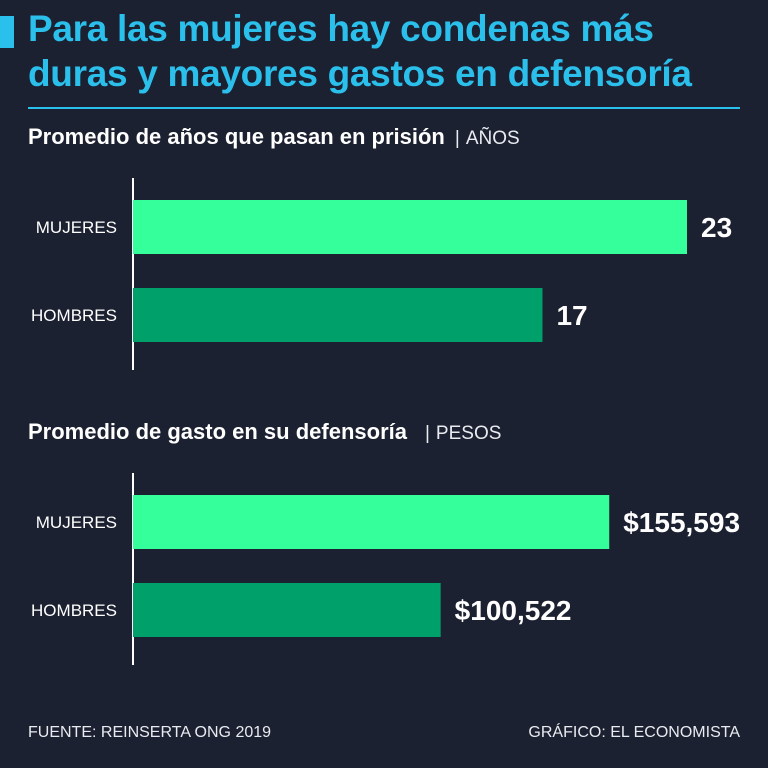 This screenshot has width=768, height=768. Describe the element at coordinates (236, 136) in the screenshot. I see `chart-1-title: Promedio de años que pasan en prisión` at that location.